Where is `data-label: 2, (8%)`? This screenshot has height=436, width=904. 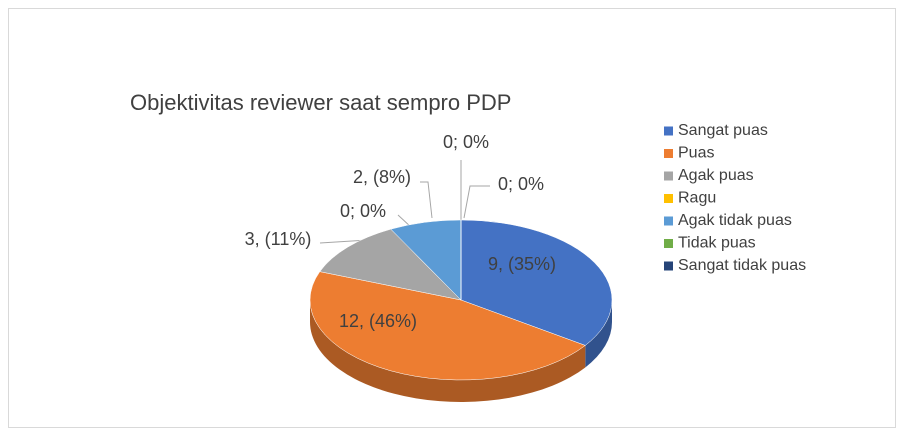 data-label: 2, (8%) is located at coordinates (382, 177).